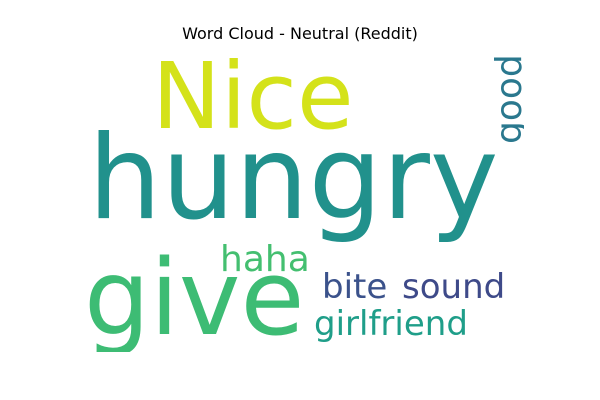 This screenshot has height=400, width=600. I want to click on word-haha: haha, so click(265, 259).